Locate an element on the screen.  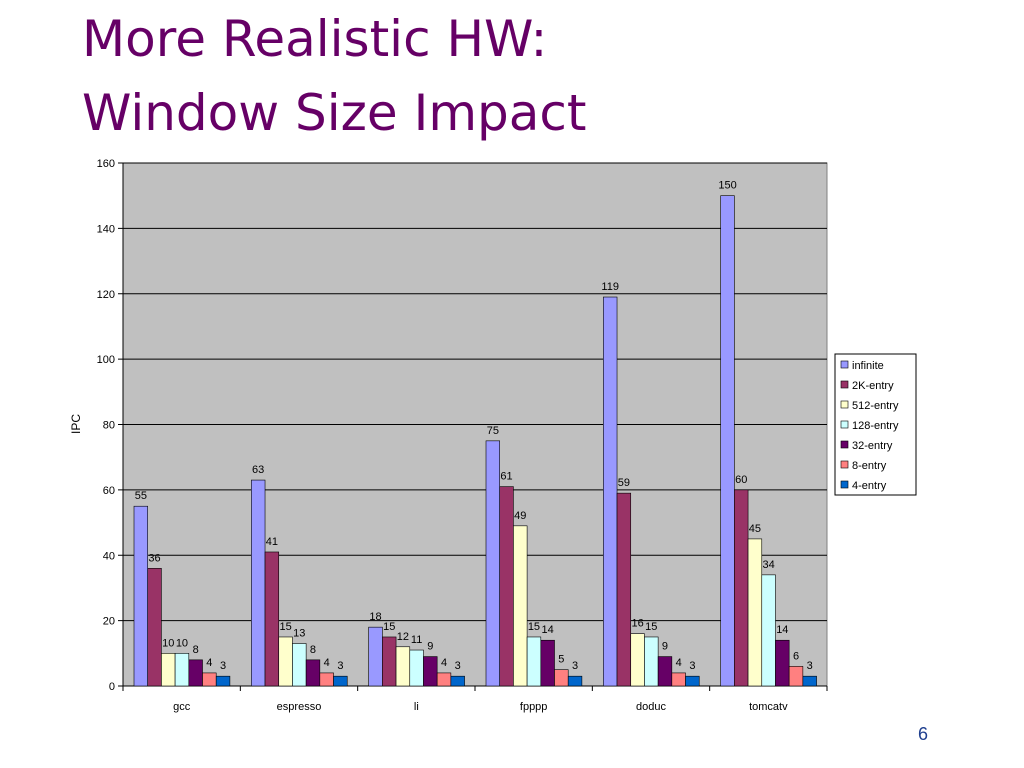
data-label: 6 is located at coordinates (796, 656).